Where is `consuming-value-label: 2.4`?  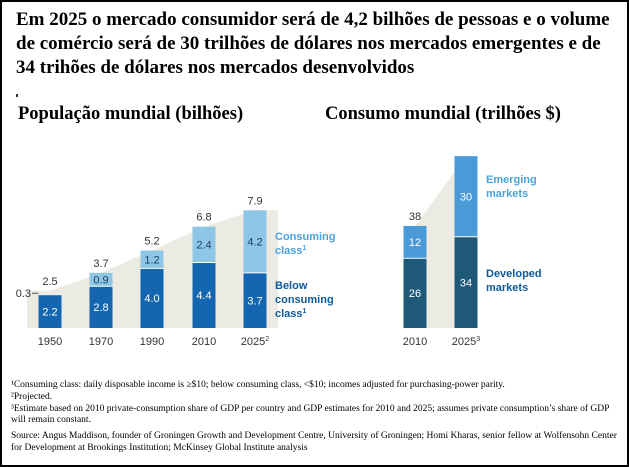 consuming-value-label: 2.4 is located at coordinates (203, 246).